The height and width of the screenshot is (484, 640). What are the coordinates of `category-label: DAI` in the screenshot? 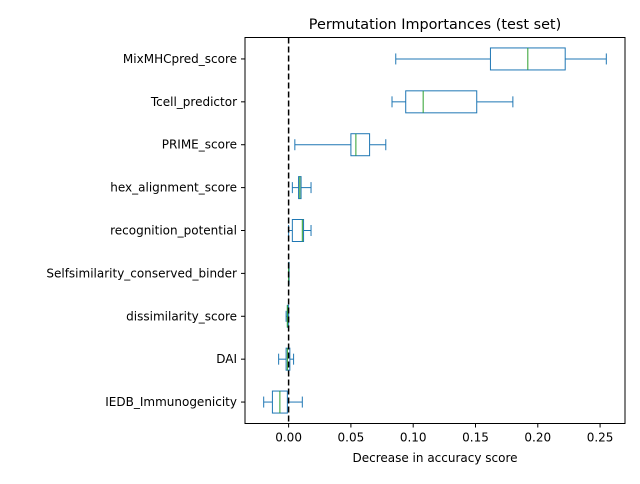 It's located at (226, 359).